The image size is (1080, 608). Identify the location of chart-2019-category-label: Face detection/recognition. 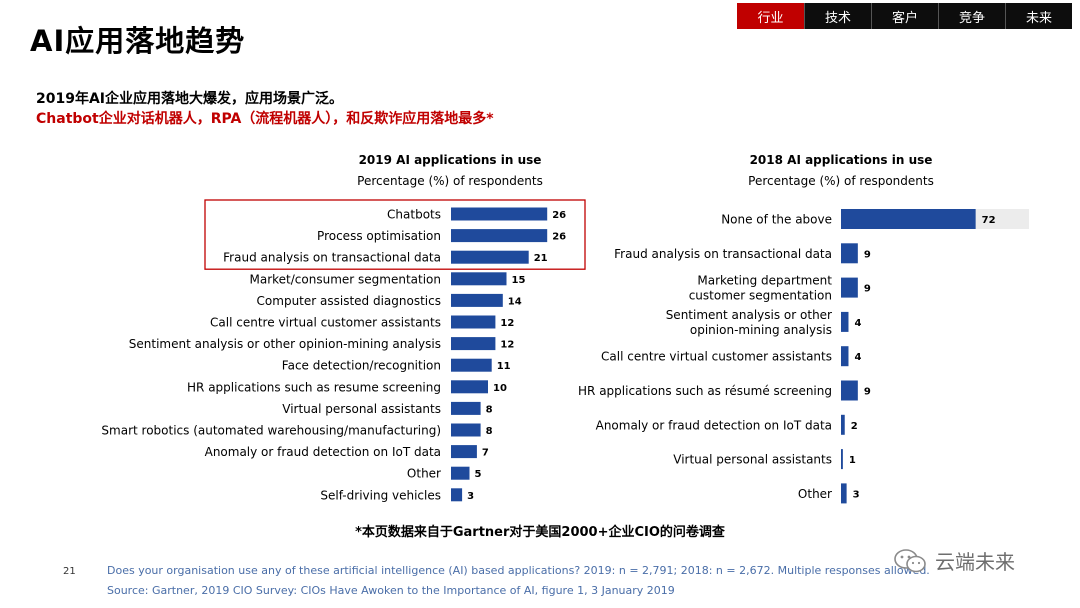
(361, 366).